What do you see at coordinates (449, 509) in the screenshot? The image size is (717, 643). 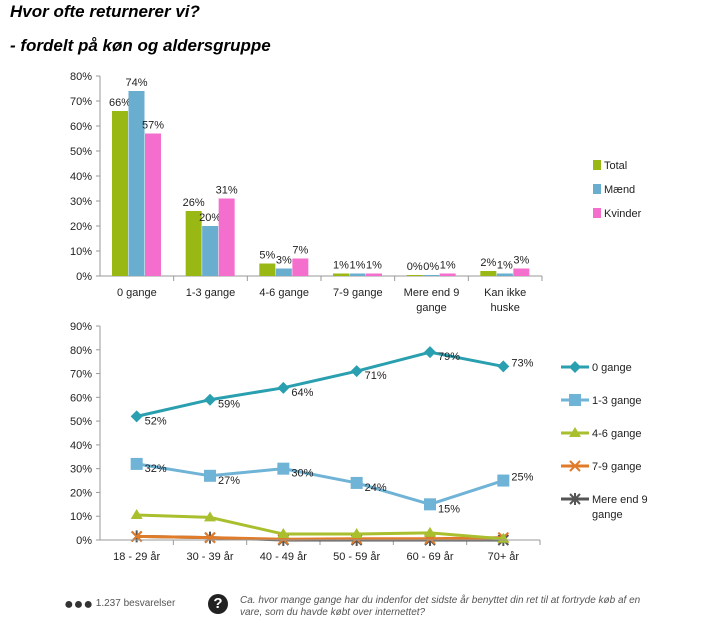 I see `line-data-label: 15%` at bounding box center [449, 509].